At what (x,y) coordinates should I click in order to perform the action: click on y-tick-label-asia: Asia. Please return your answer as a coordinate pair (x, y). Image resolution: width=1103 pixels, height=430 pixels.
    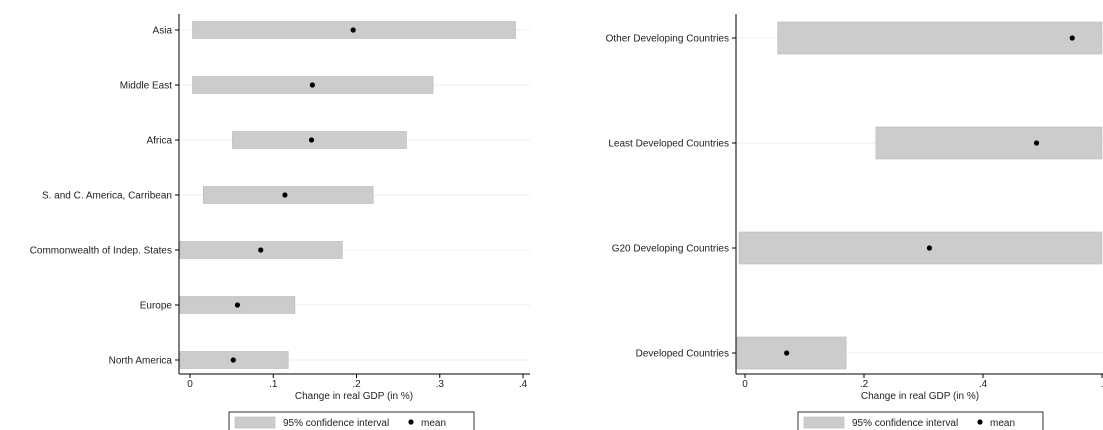
    Looking at the image, I should click on (163, 31).